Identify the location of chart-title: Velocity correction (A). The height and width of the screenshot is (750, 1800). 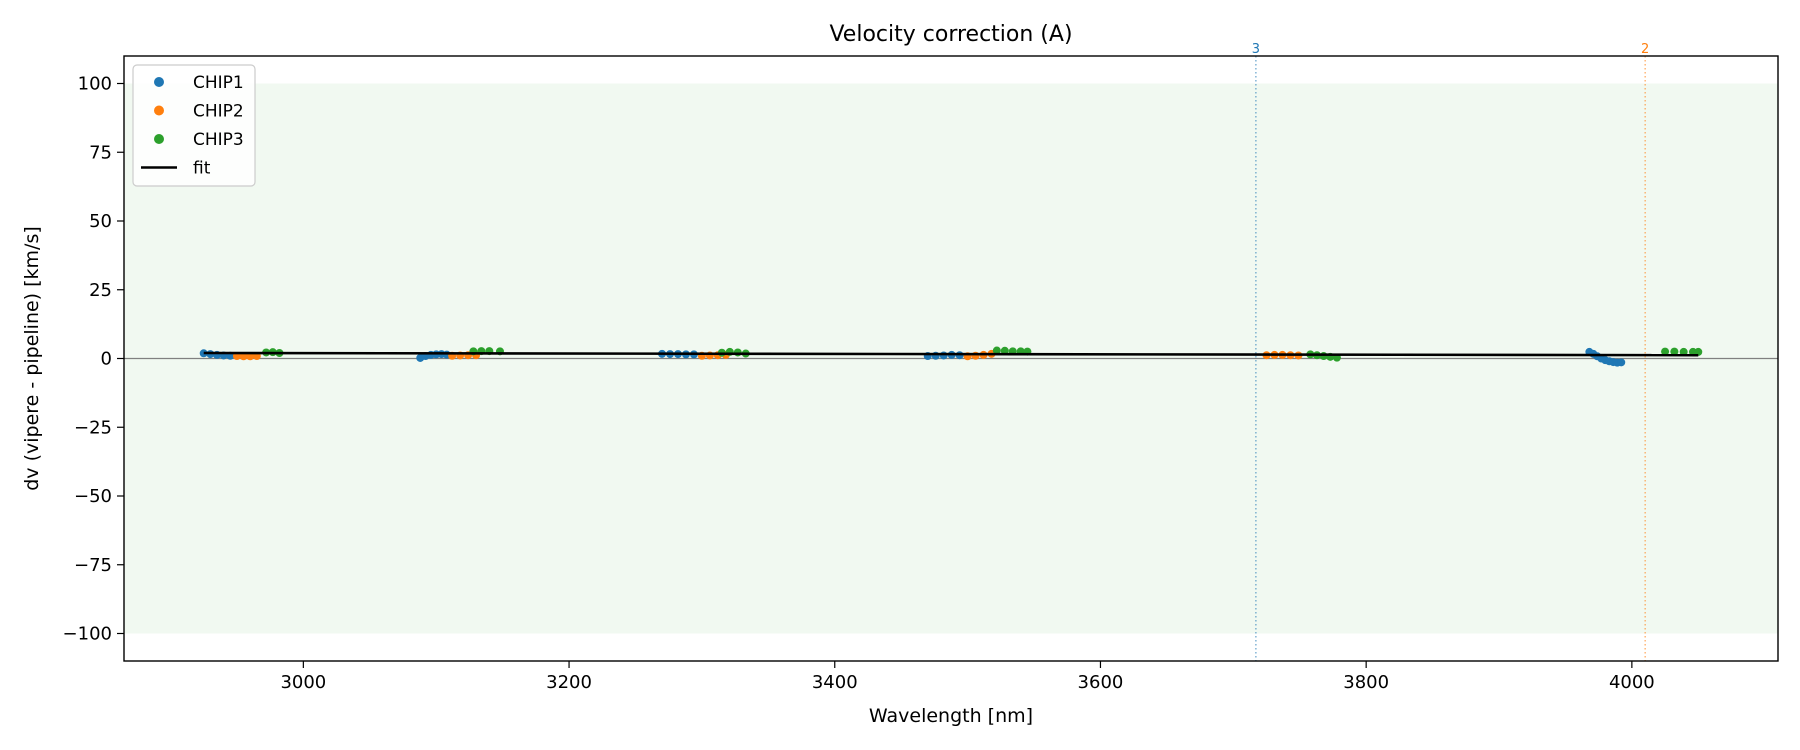
(950, 34).